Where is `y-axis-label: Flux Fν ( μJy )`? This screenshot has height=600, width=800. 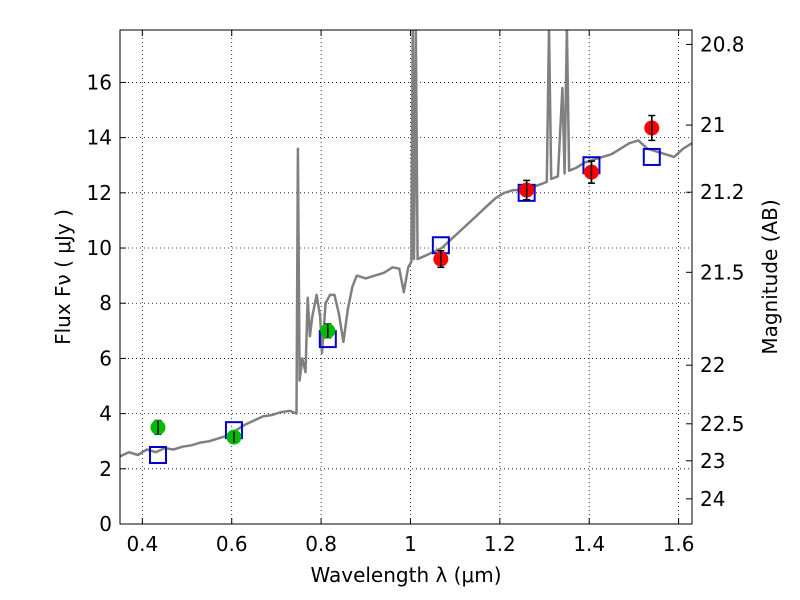
y-axis-label: Flux Fν ( μJy ) is located at coordinates (63, 277).